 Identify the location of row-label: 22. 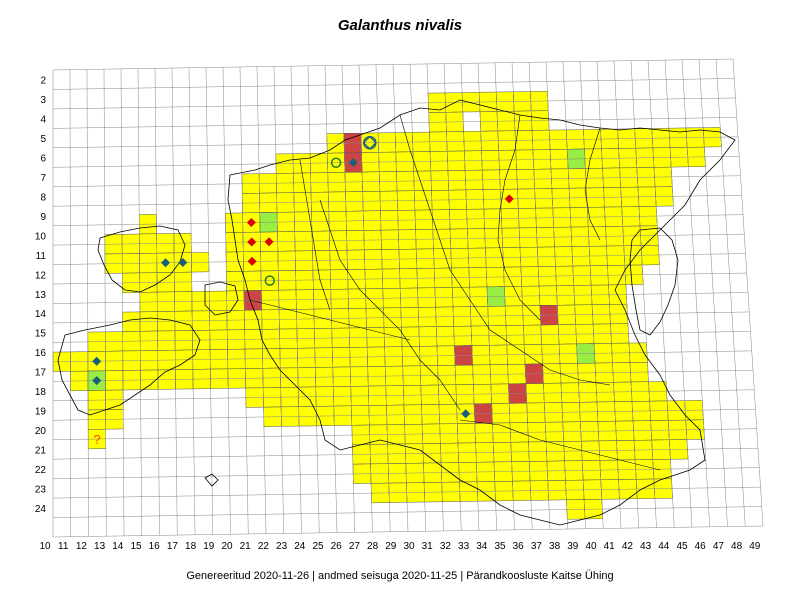
(41, 470).